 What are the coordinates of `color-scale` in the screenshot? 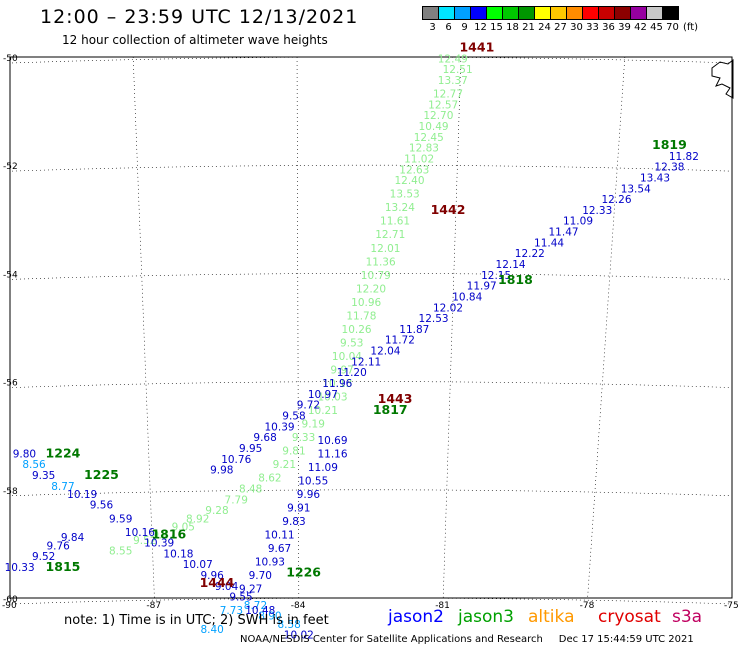 It's located at (550, 13).